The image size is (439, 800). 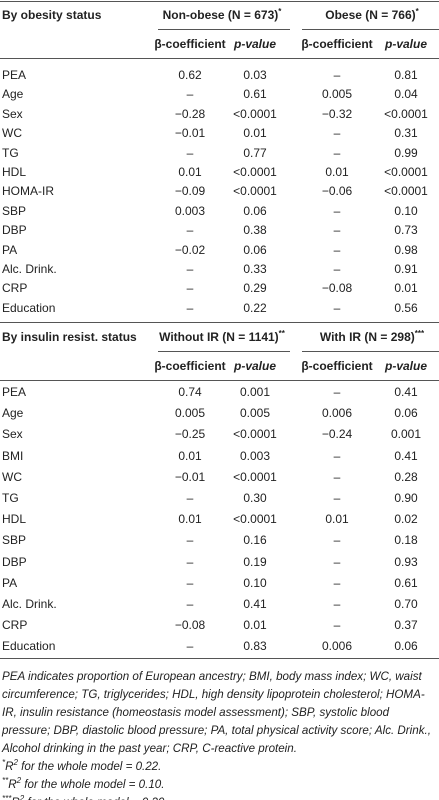 What do you see at coordinates (14, 75) in the screenshot?
I see `row-label: PEA` at bounding box center [14, 75].